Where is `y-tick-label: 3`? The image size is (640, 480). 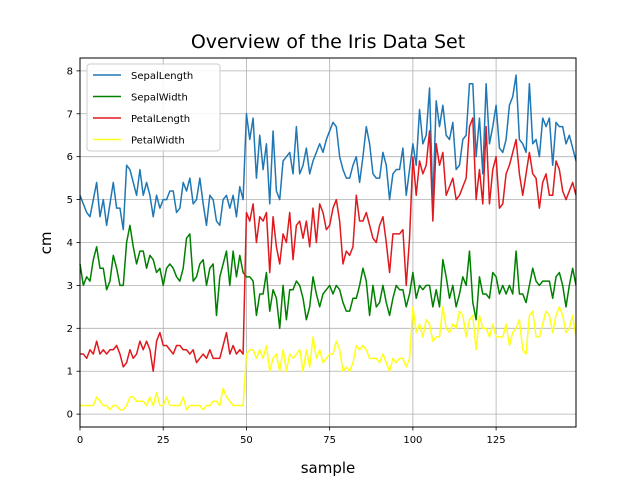
y-tick-label: 3 is located at coordinates (70, 286).